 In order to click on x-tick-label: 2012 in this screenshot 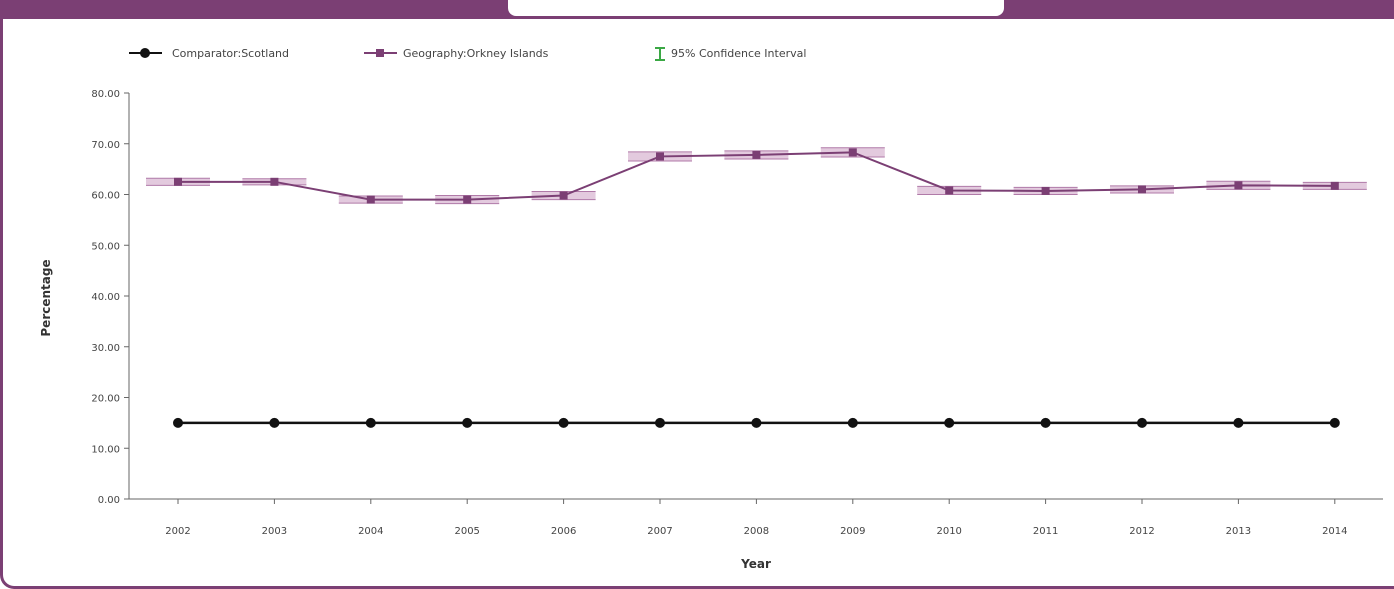, I will do `click(1141, 531)`.